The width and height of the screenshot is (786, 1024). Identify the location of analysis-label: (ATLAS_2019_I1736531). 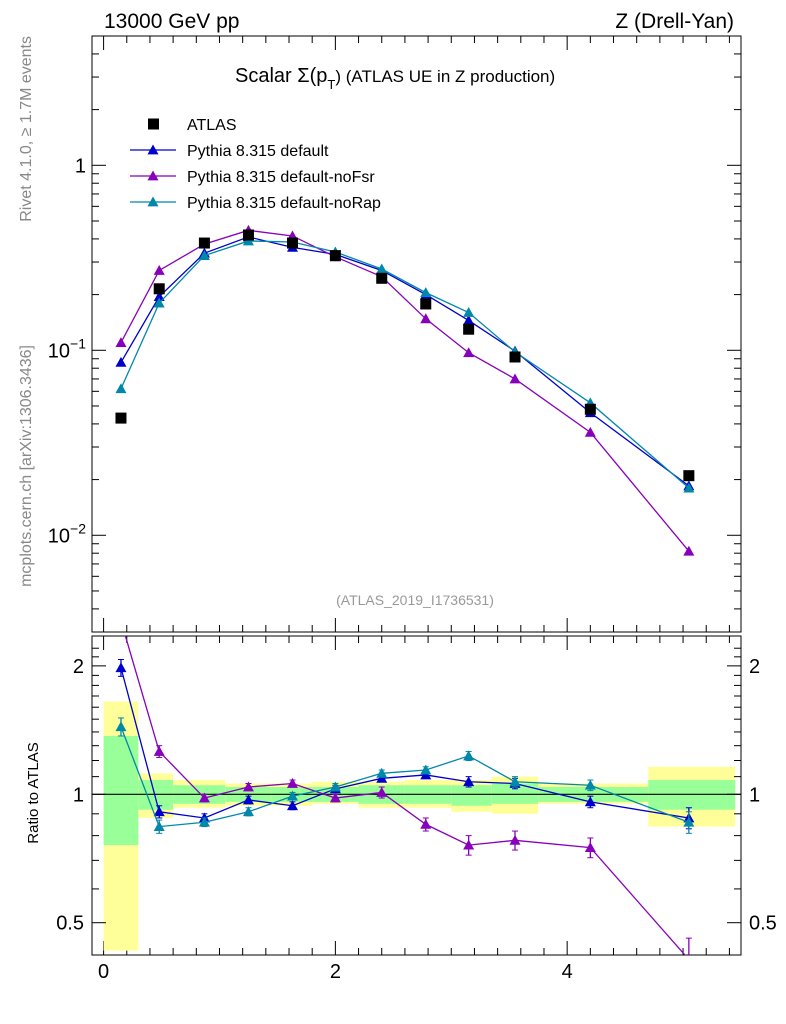
(415, 600).